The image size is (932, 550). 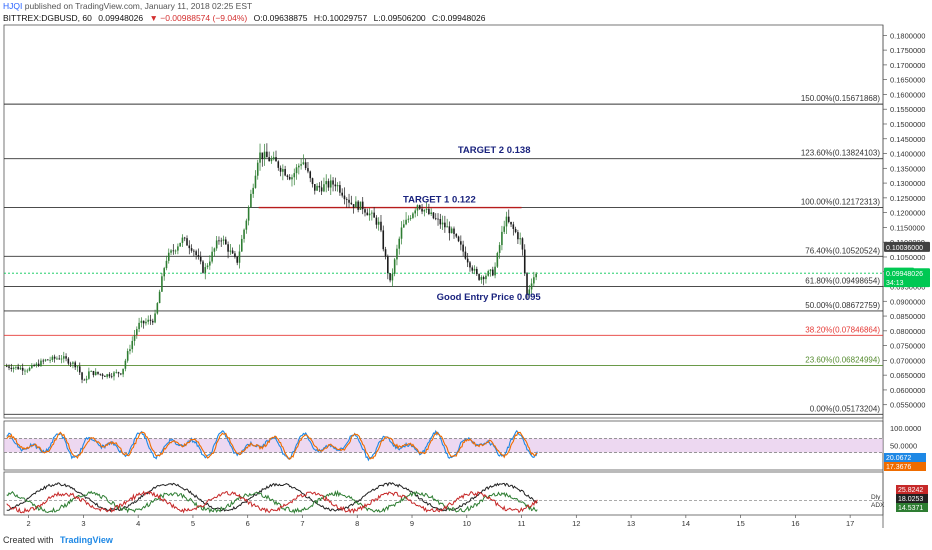 I want to click on x-tick-label: 10, so click(x=467, y=523).